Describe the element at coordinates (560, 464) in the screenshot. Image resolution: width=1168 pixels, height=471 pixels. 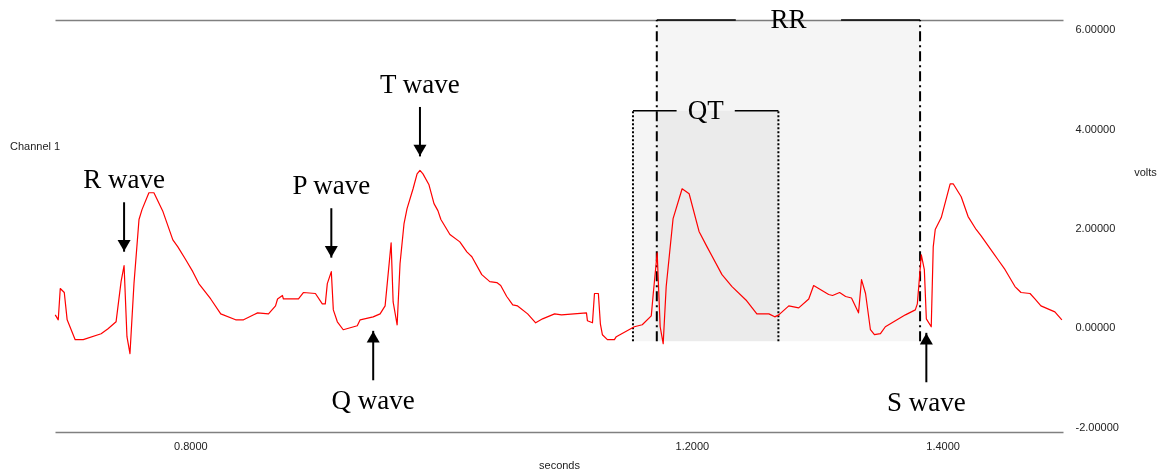
I see `x-axis-title: seconds` at that location.